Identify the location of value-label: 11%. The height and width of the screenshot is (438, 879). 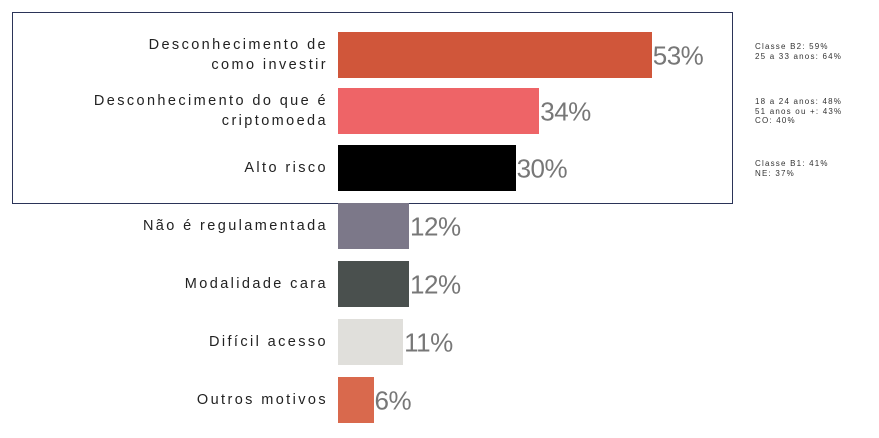
(428, 342).